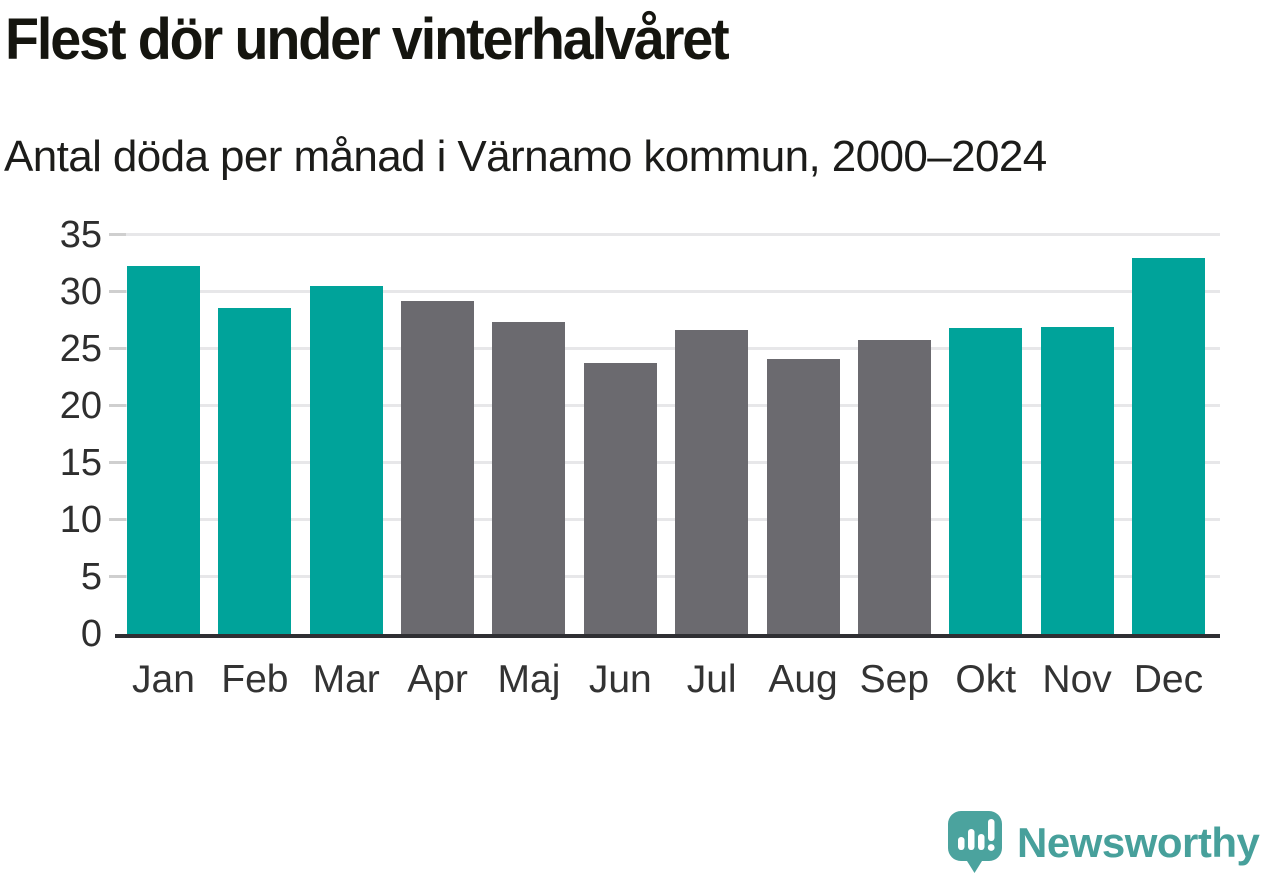 This screenshot has height=879, width=1262. Describe the element at coordinates (711, 679) in the screenshot. I see `x-axis-label-jul: Jul` at that location.